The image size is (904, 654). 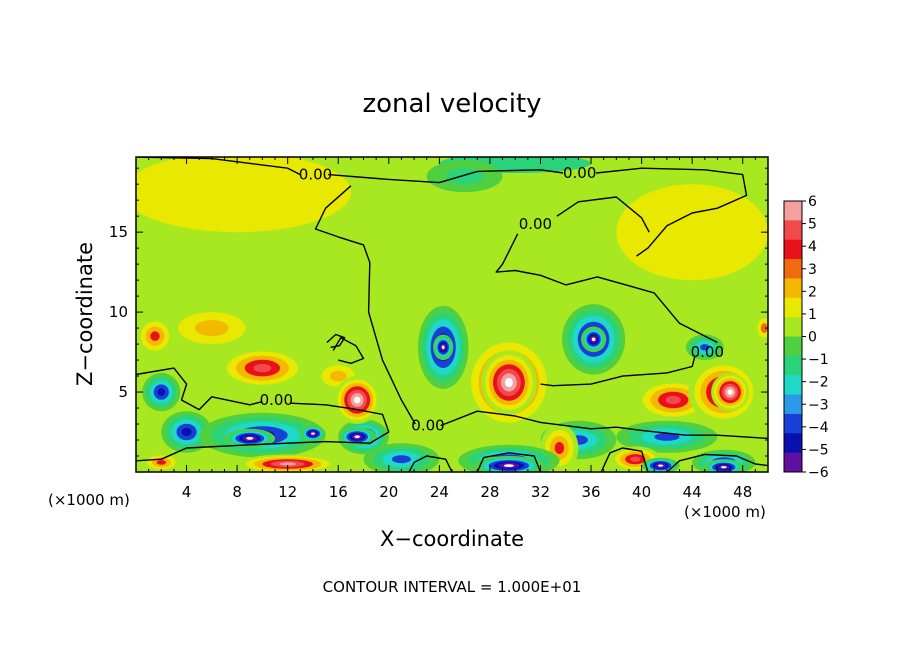 I want to click on contour-interval-note: CONTOUR INTERVAL = 1.000E+01, so click(x=452, y=587).